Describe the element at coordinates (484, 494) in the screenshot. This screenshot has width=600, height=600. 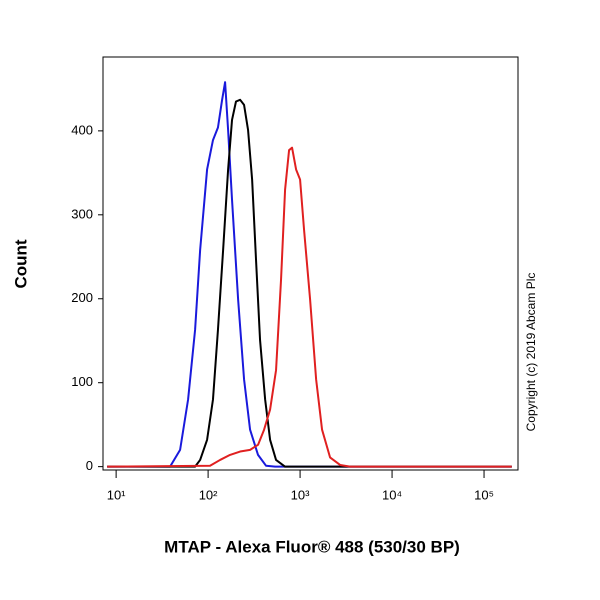
I see `x-tick-label: 10⁵` at that location.